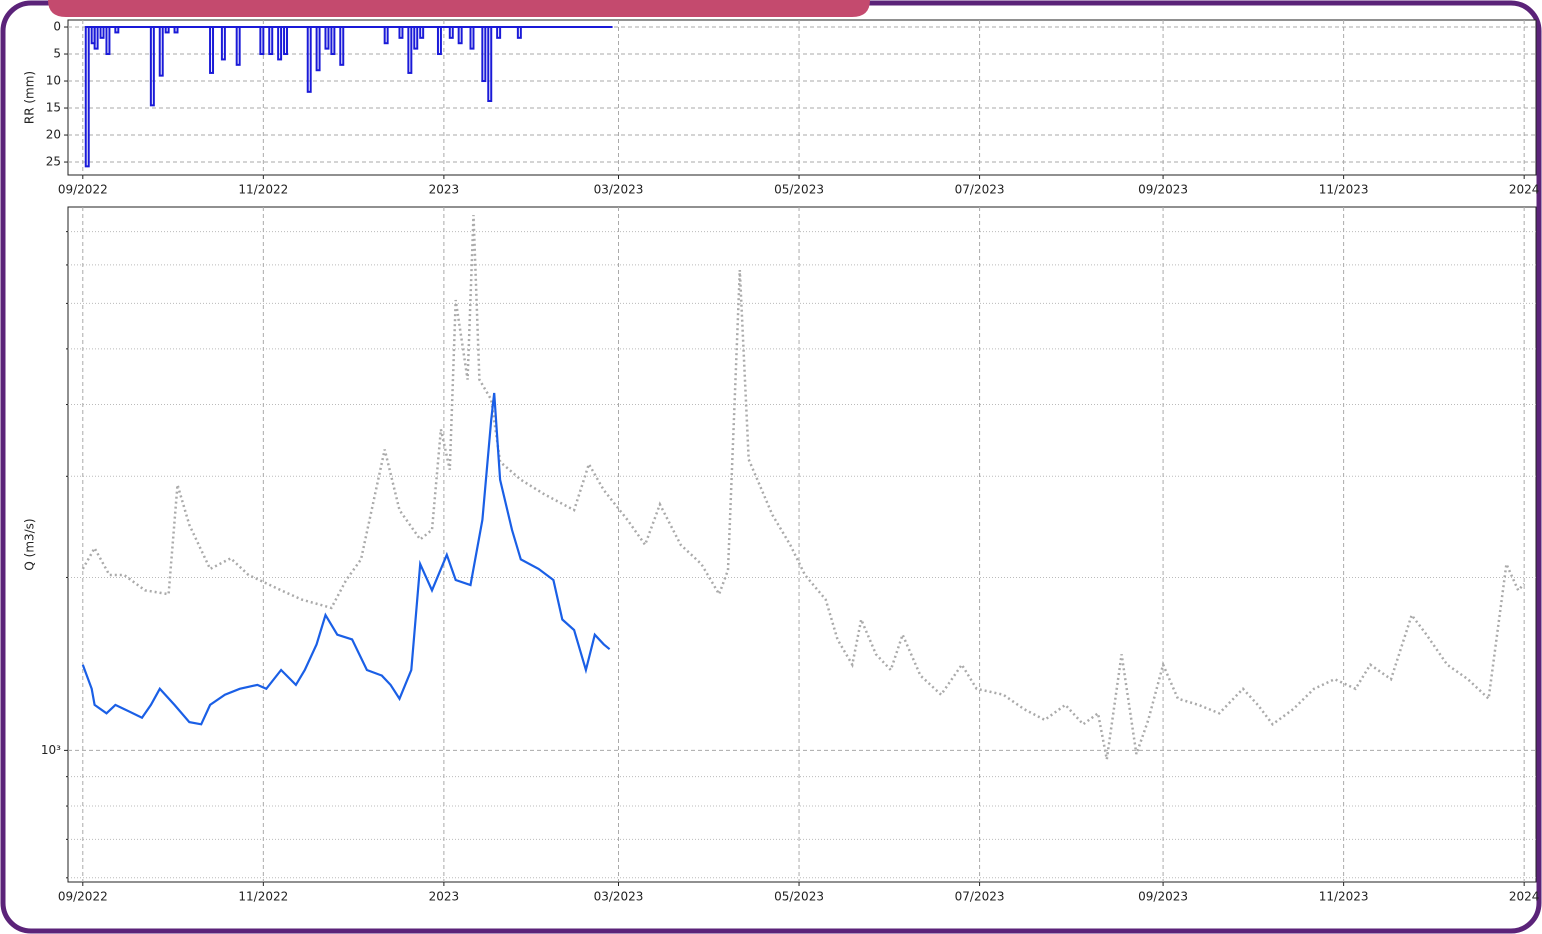 The image size is (1542, 934). I want to click on y-axis-label: Q (m3/s), so click(30, 544).